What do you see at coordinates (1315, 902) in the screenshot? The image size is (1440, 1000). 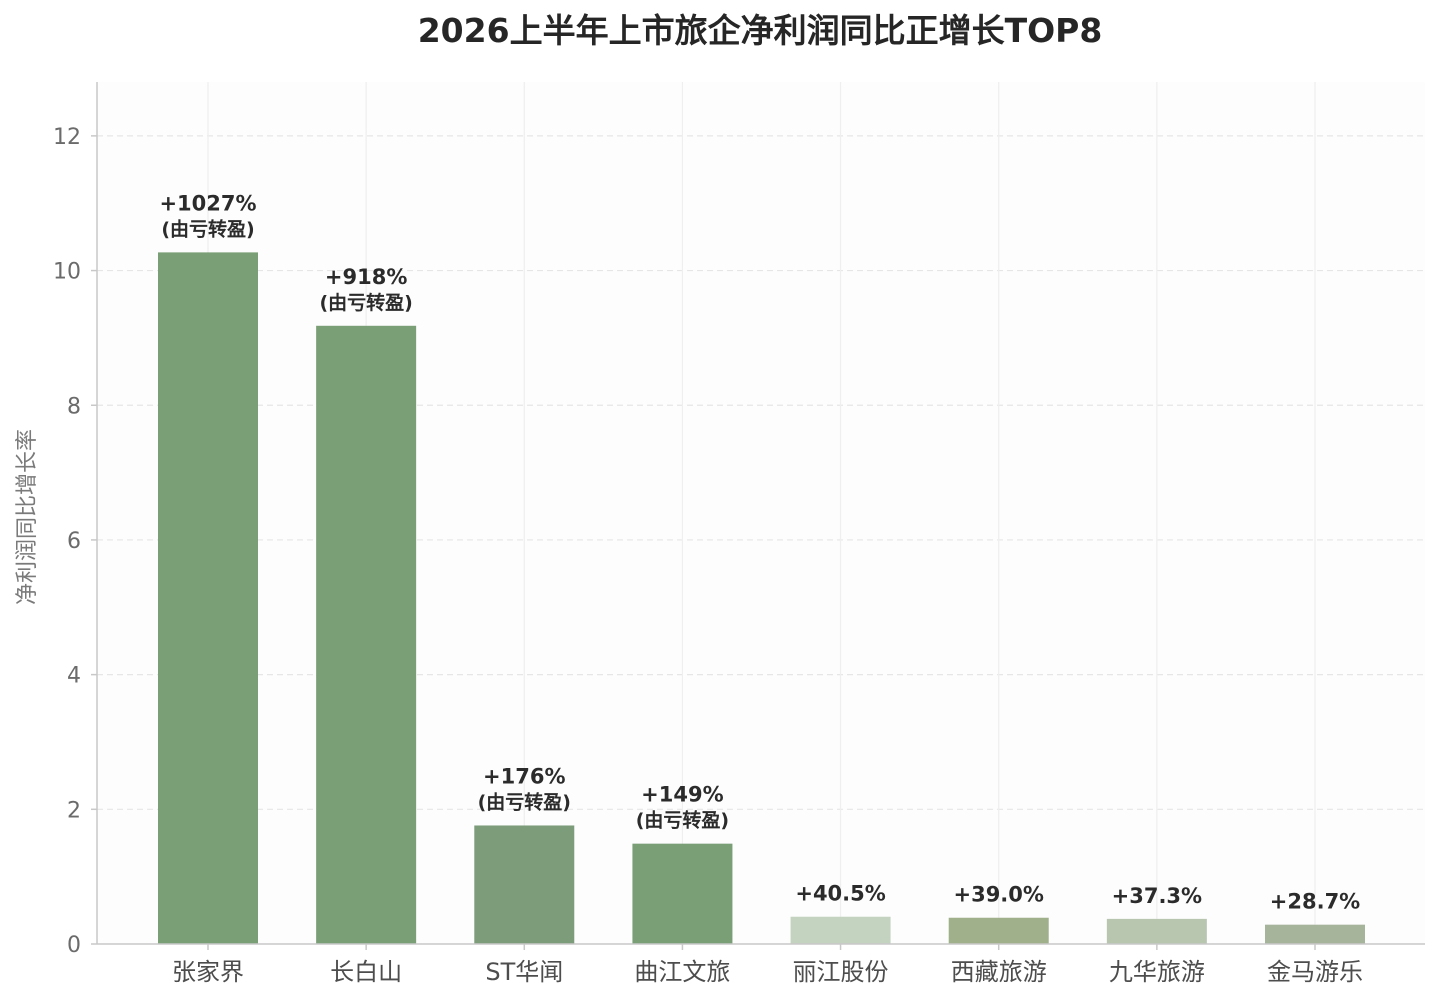 I see `bar-value-label: +28.7%` at bounding box center [1315, 902].